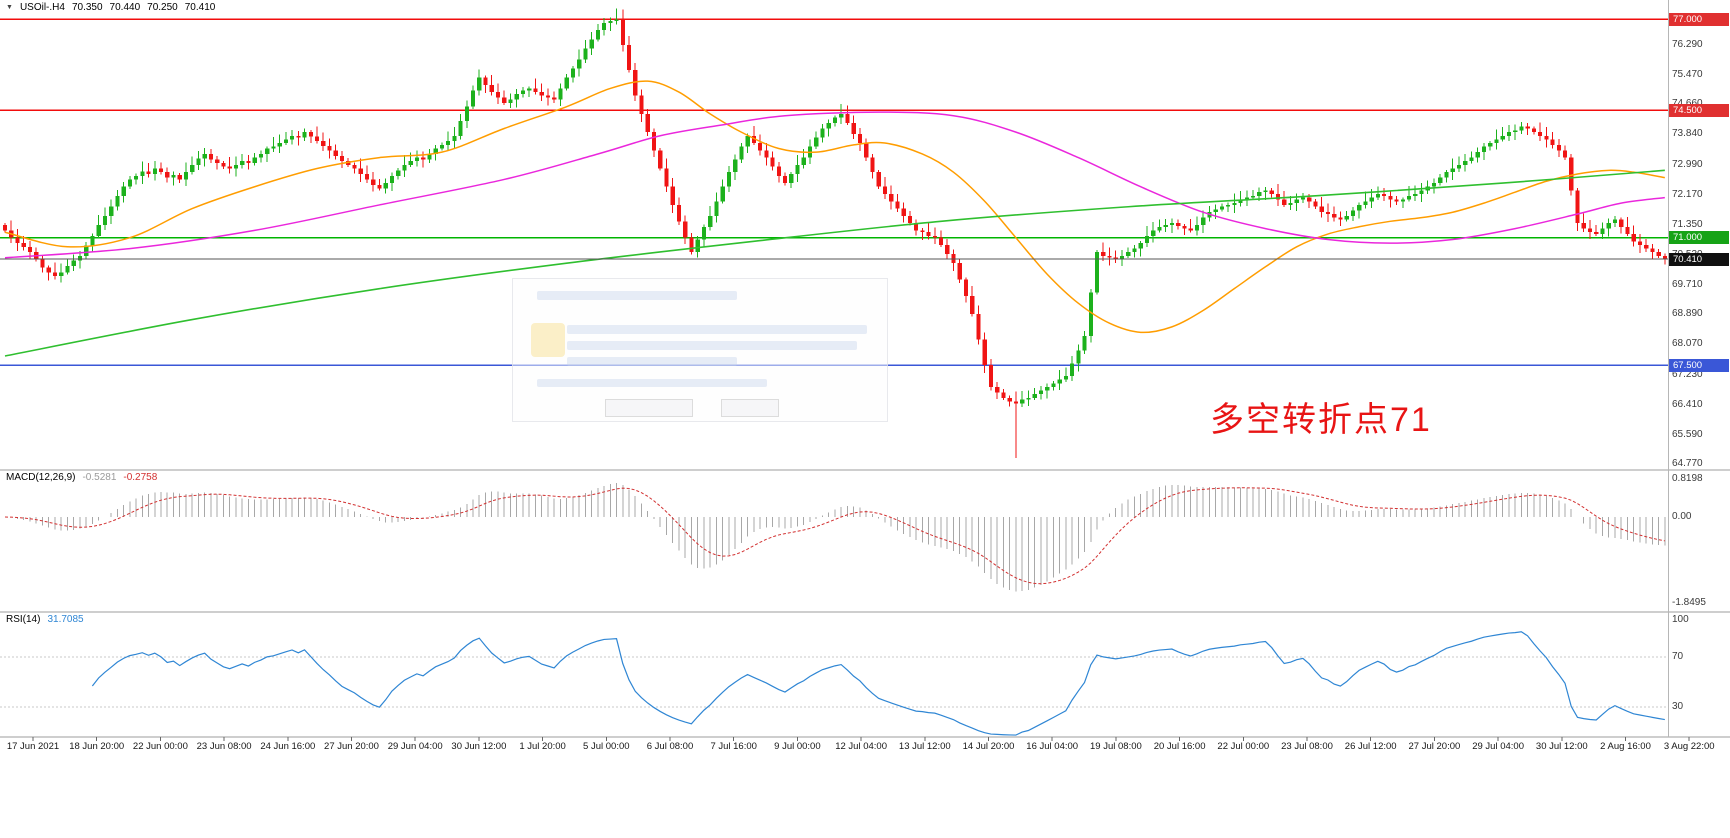 The image size is (1730, 838). I want to click on watermark-dialog-button, so click(649, 408).